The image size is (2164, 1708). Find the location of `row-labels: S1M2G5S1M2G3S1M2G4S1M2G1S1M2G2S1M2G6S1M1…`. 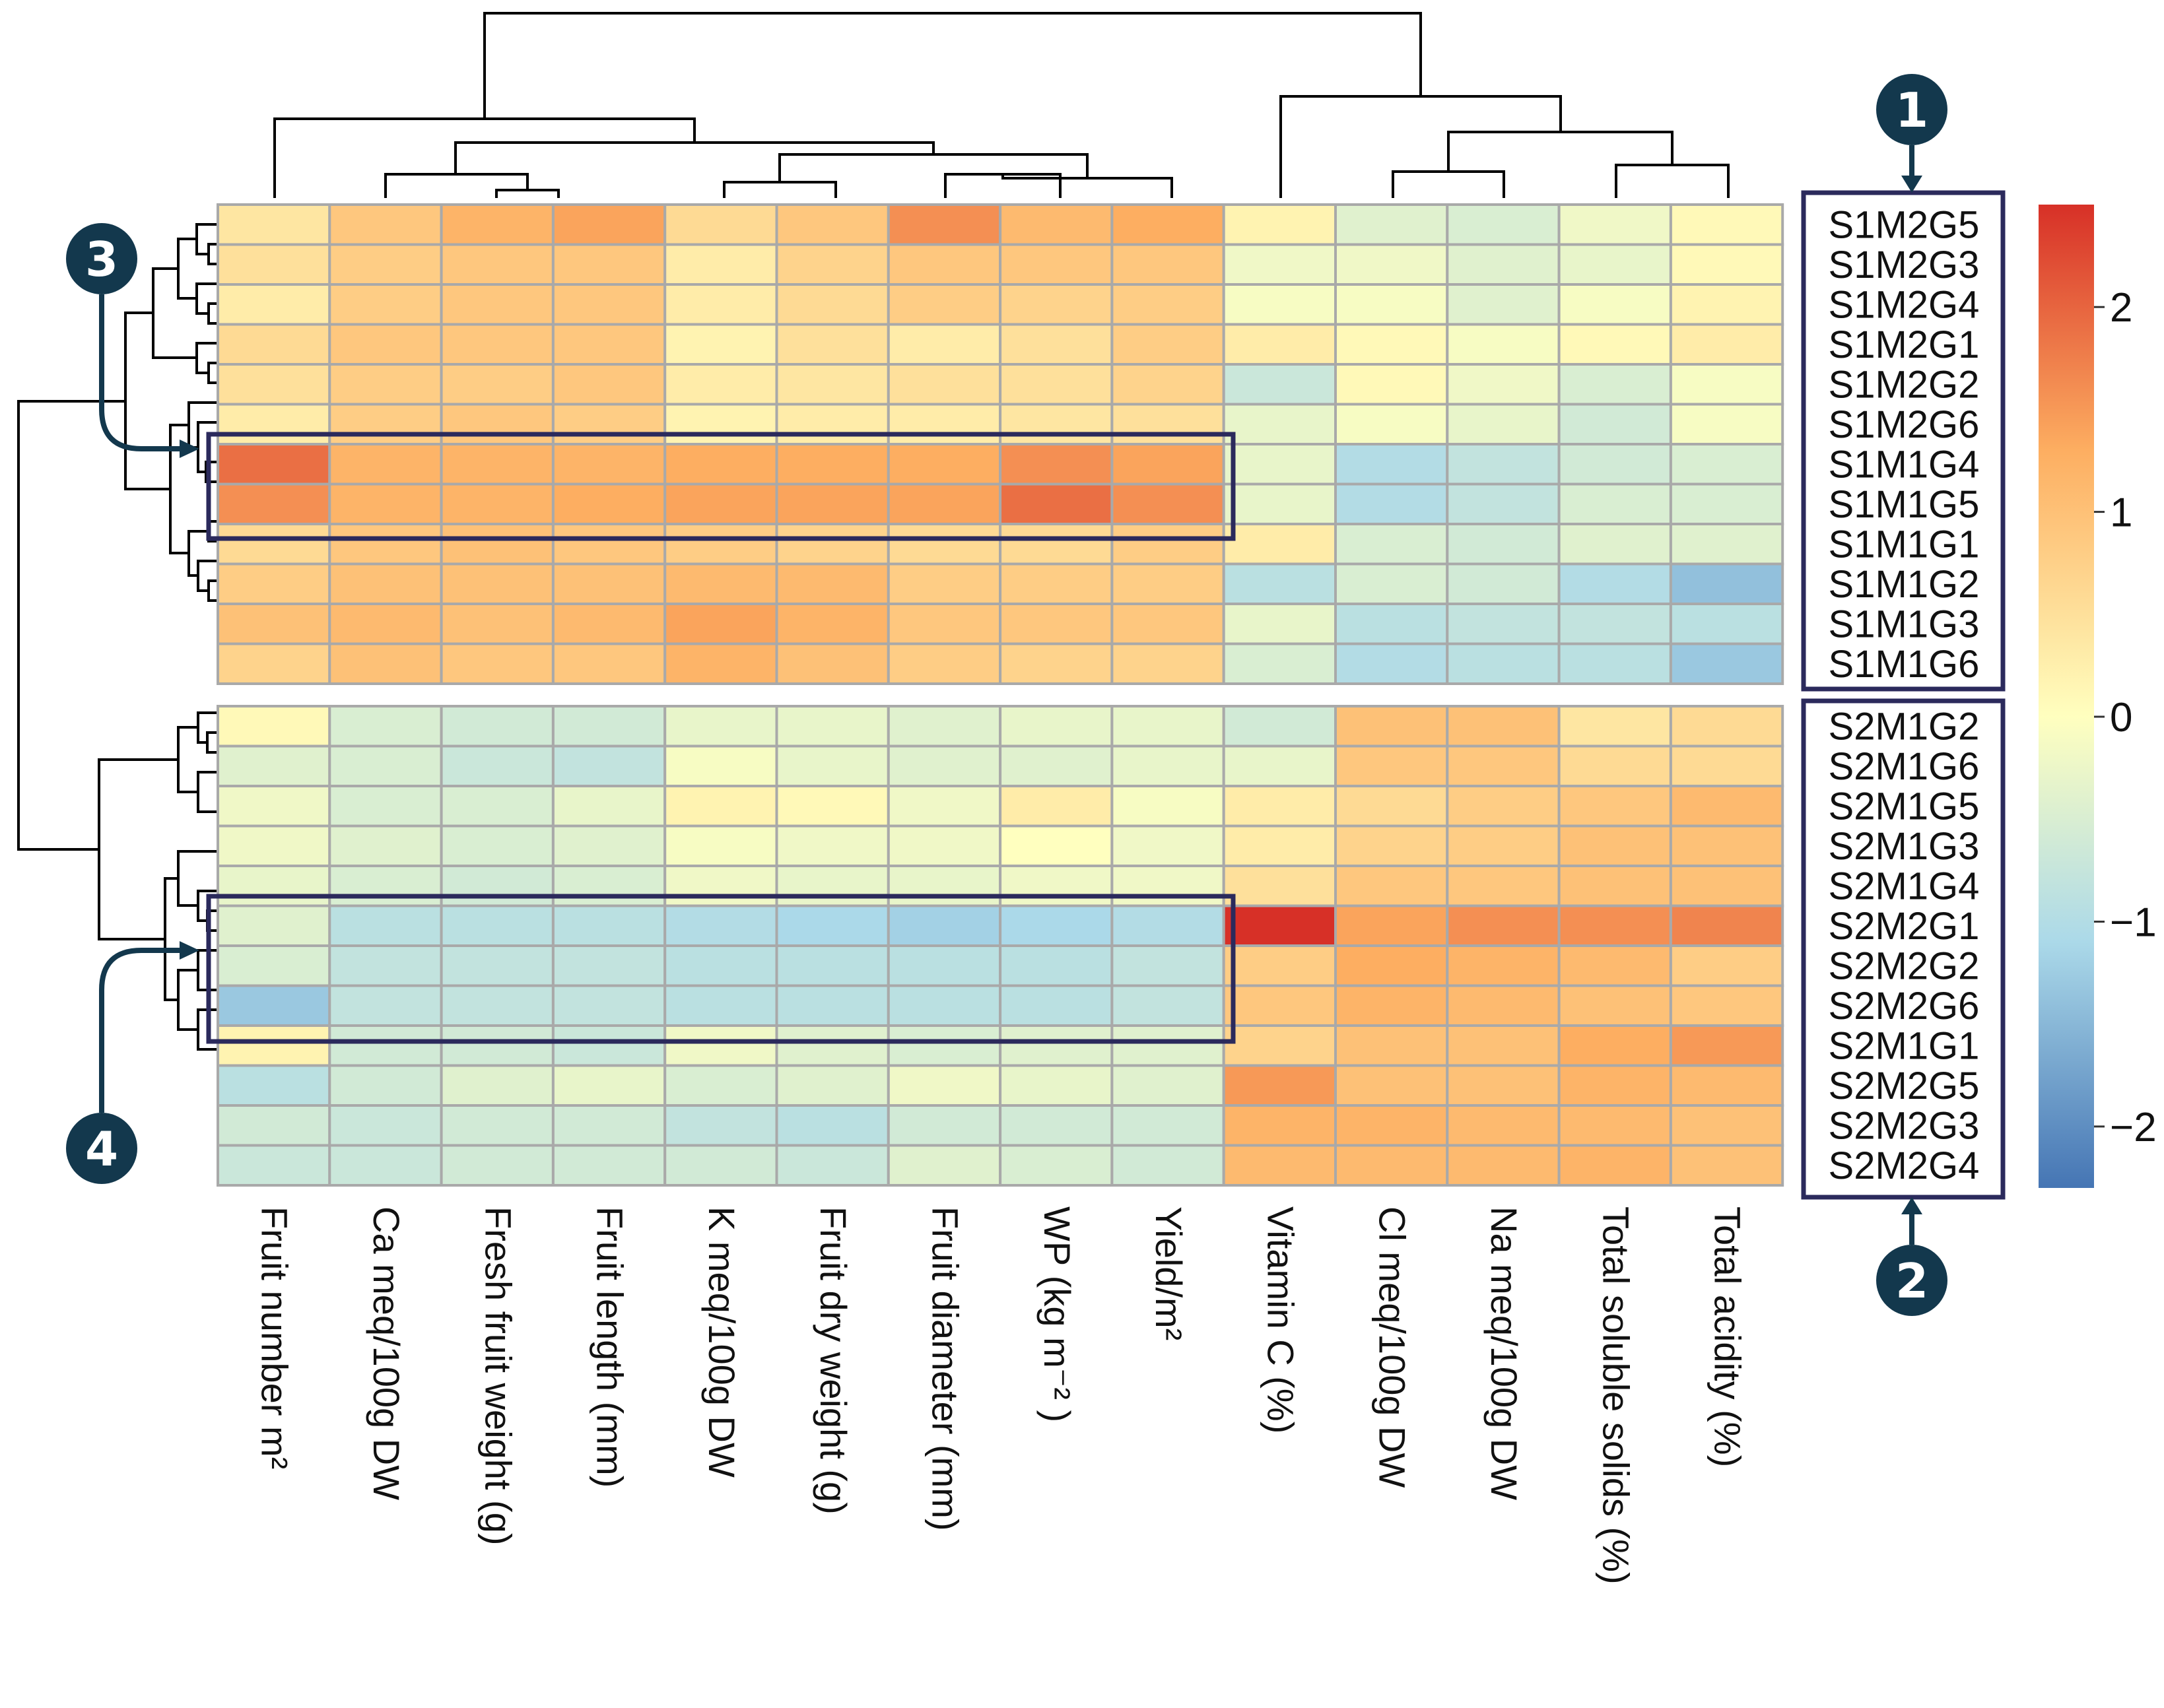

row-labels: S1M2G5S1M2G3S1M2G4S1M2G1S1M2G2S1M2G6S1M1… is located at coordinates (1904, 695).